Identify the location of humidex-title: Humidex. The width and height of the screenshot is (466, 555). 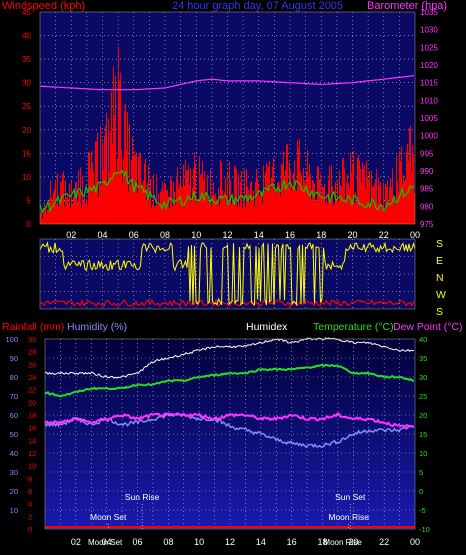
(267, 327).